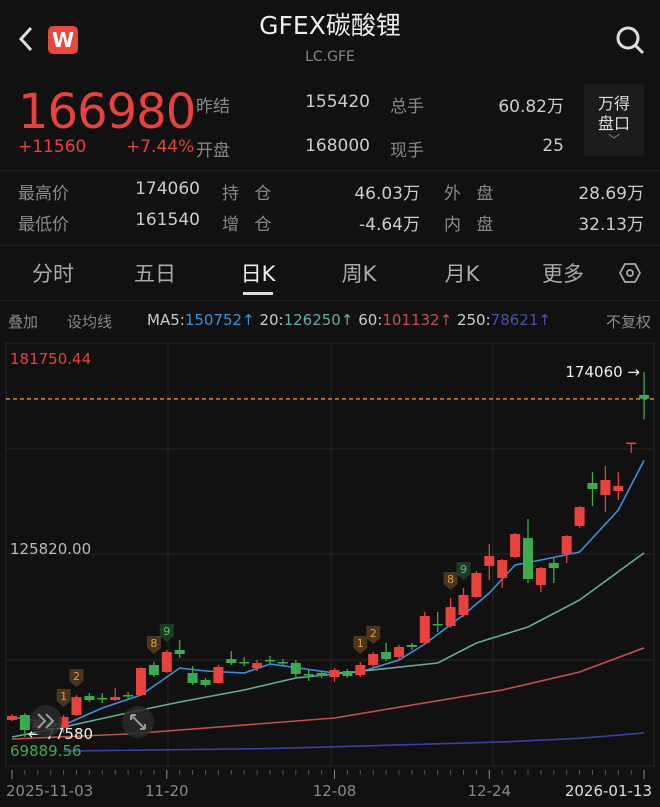 This screenshot has height=807, width=660. Describe the element at coordinates (43, 194) in the screenshot. I see `high-label: 最高价` at that location.